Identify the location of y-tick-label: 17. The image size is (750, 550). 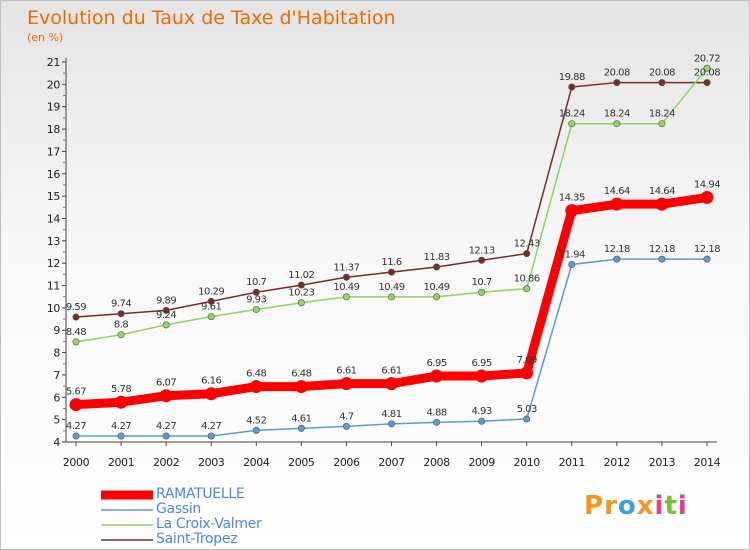
(54, 151).